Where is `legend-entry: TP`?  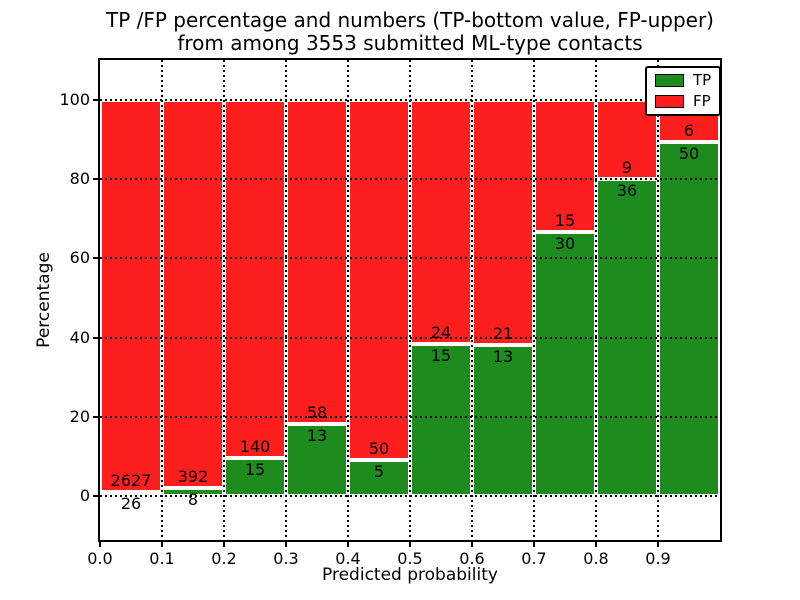
legend-entry: TP is located at coordinates (683, 80).